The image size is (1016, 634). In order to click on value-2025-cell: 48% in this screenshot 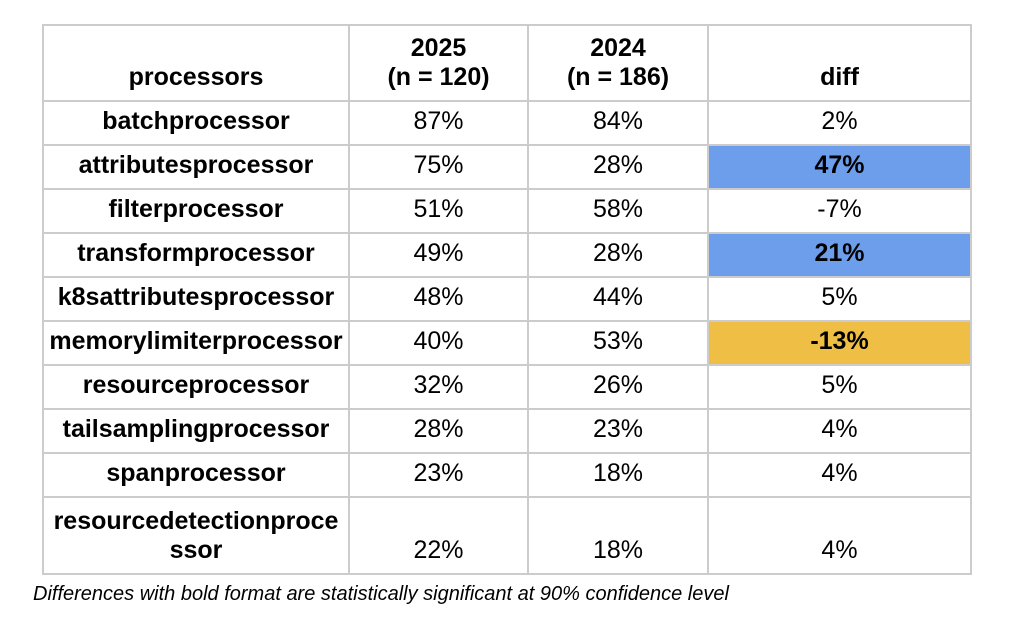, I will do `click(438, 299)`.